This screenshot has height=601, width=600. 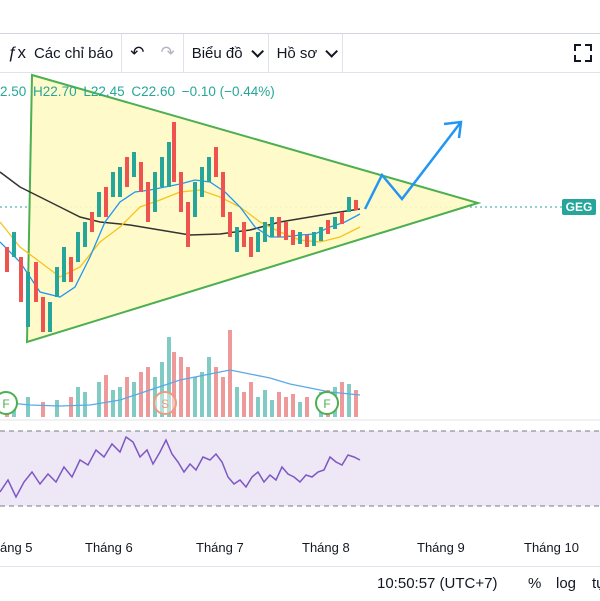 I want to click on corner-bl, so click(x=577, y=58).